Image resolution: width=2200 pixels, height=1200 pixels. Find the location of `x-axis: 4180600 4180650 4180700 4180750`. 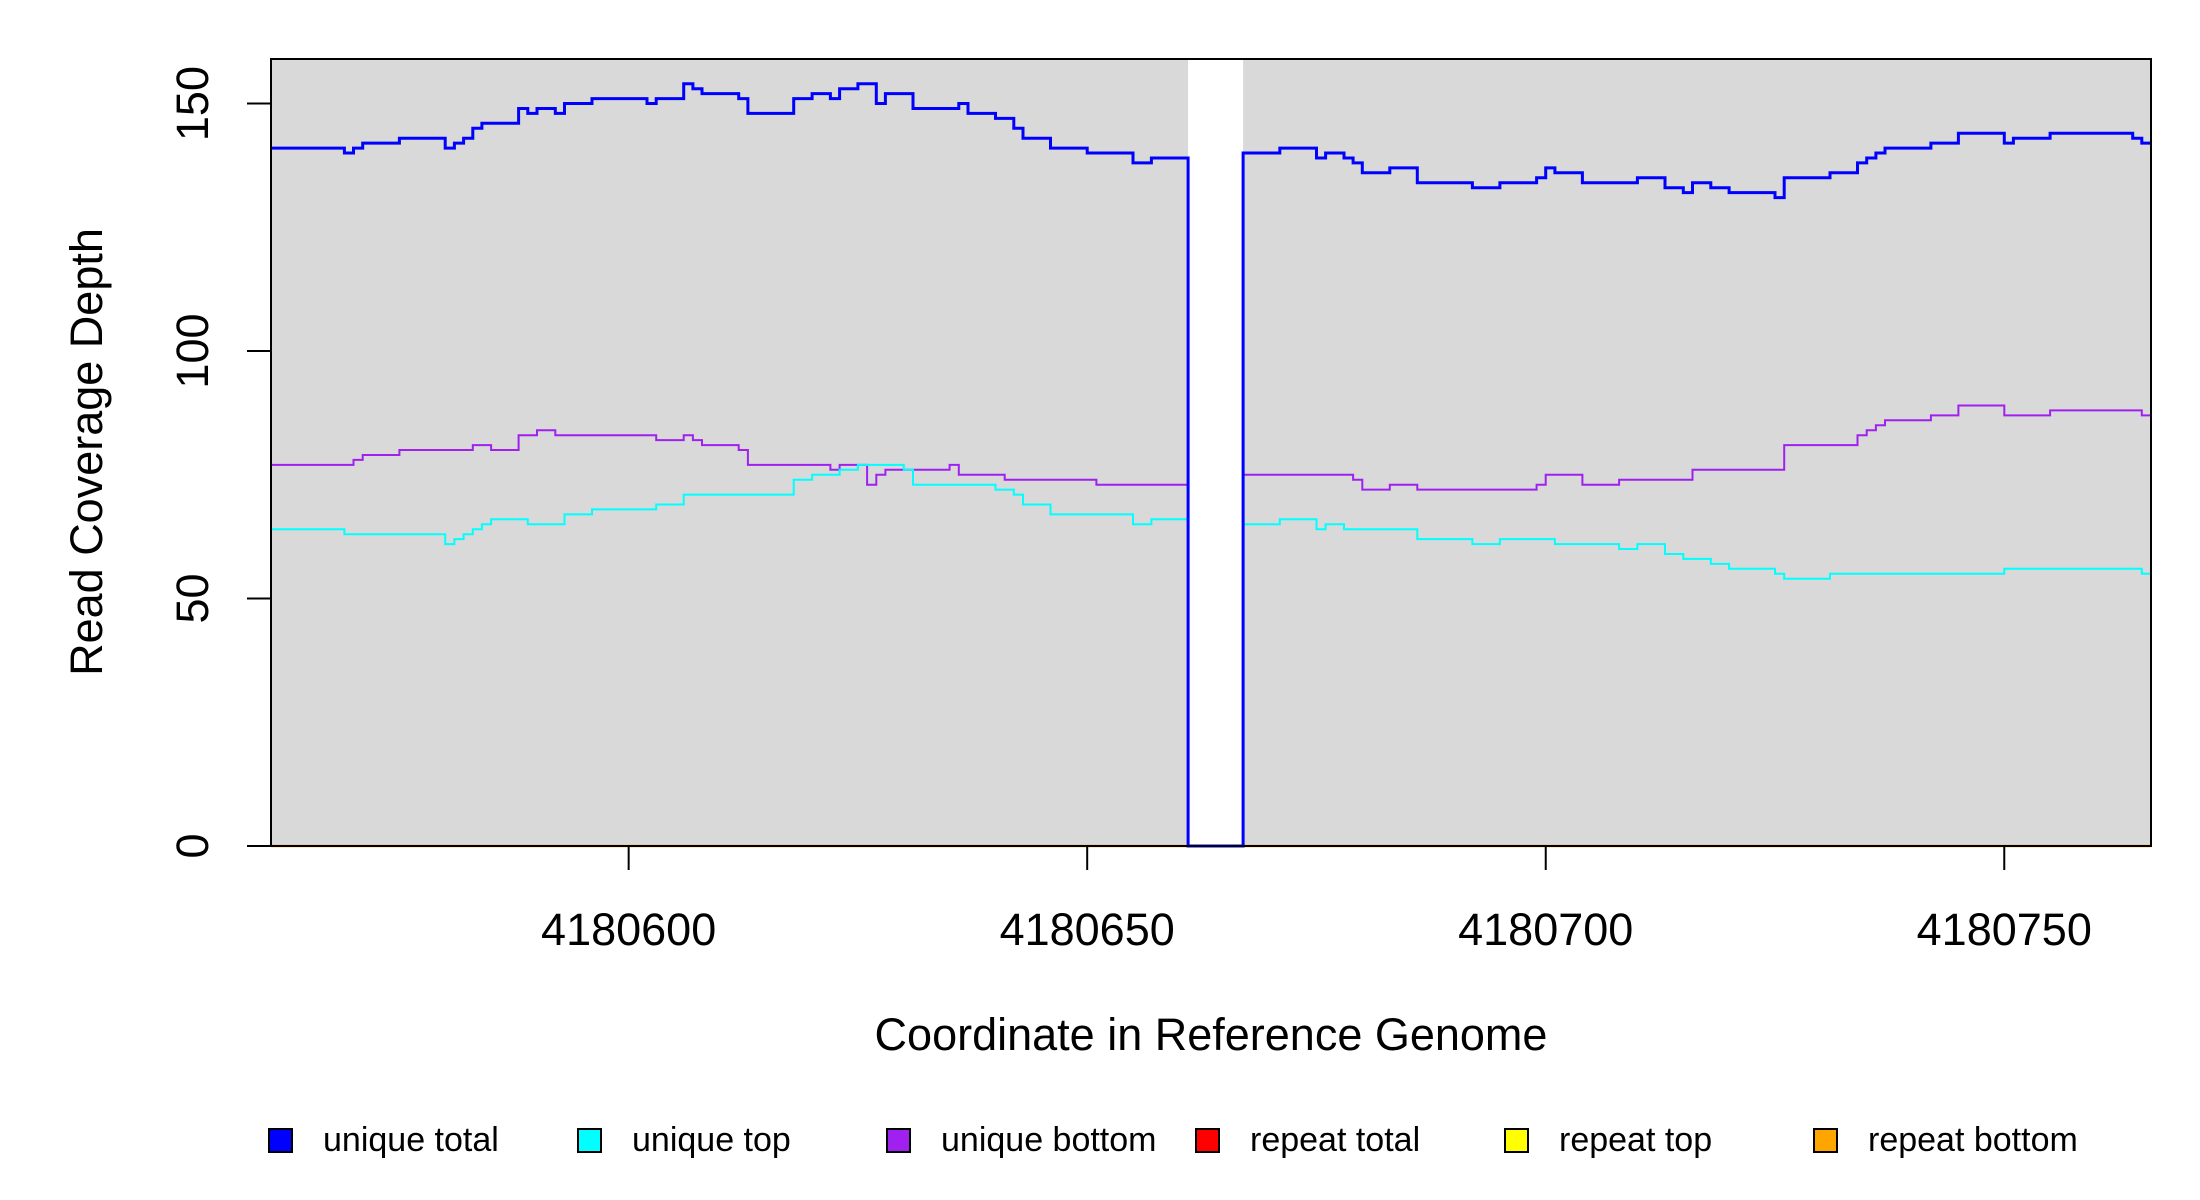

x-axis: 4180600 4180650 4180700 4180750 is located at coordinates (1316, 900).